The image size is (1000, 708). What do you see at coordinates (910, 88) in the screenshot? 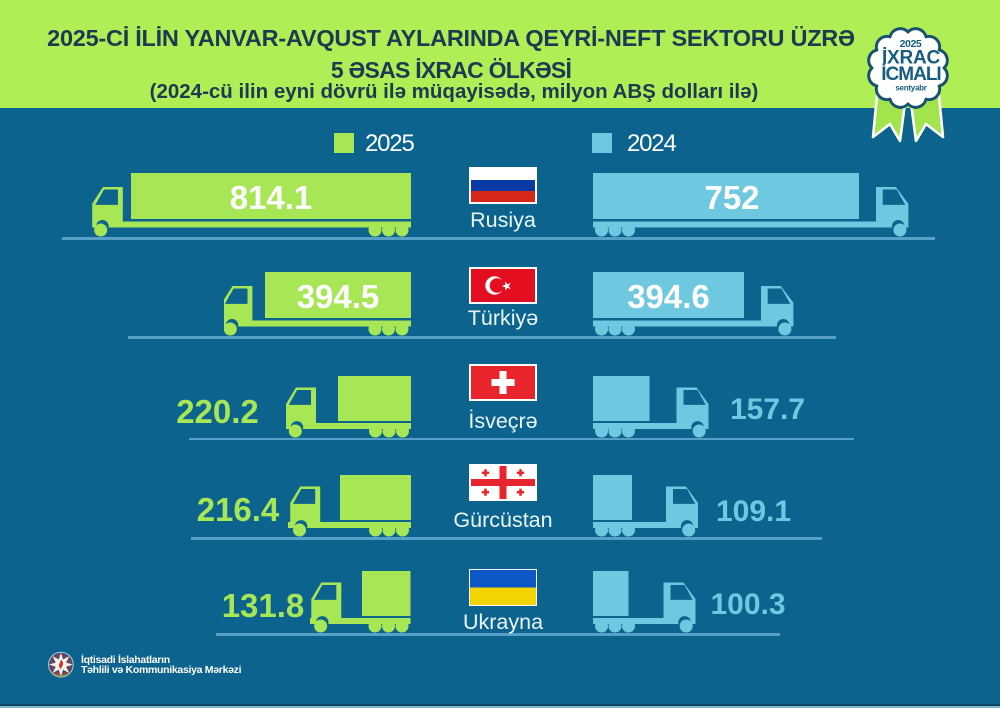
I see `svg-text: sentyabr` at bounding box center [910, 88].